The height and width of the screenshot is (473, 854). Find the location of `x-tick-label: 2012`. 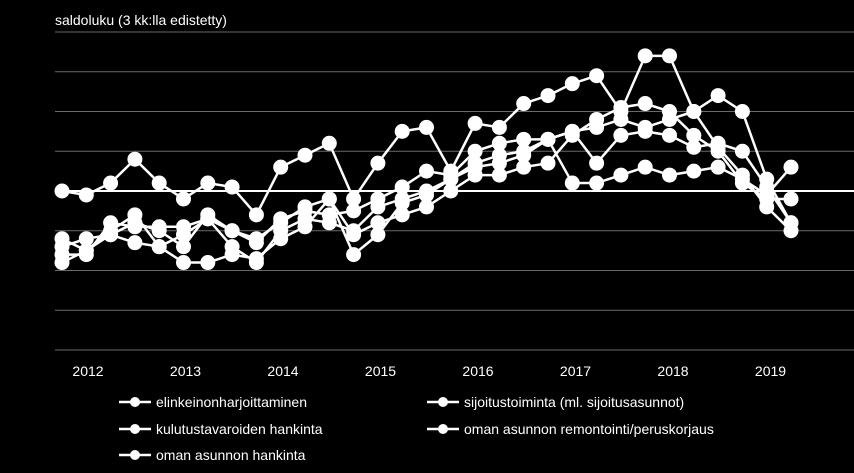

x-tick-label: 2012 is located at coordinates (87, 371).